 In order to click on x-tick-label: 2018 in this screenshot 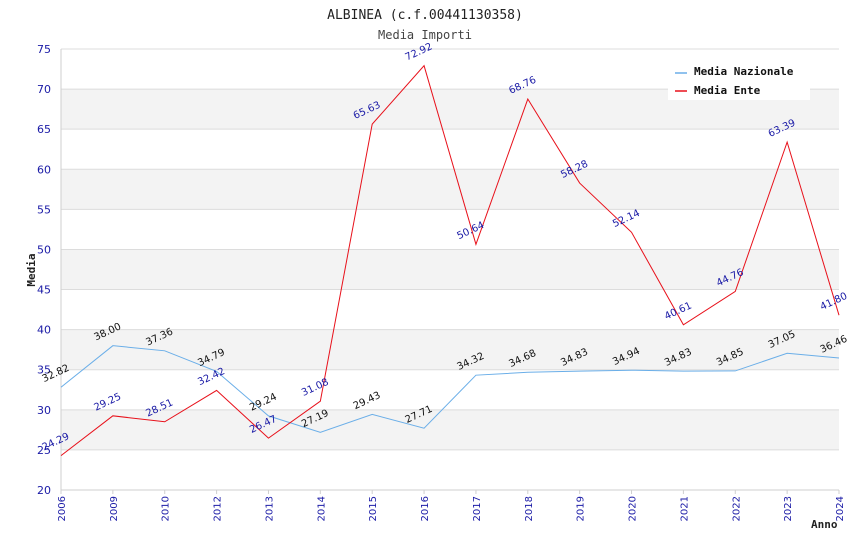, I will do `click(529, 508)`.